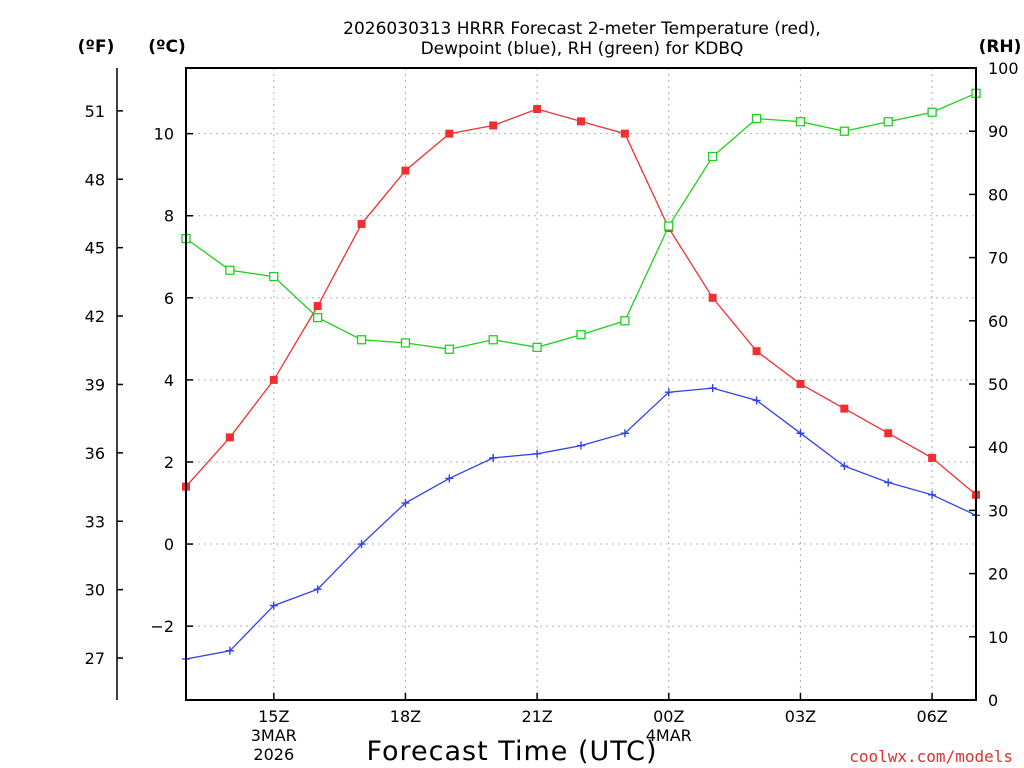  I want to click on fahrenheit-tick-label: 51, so click(95, 111).